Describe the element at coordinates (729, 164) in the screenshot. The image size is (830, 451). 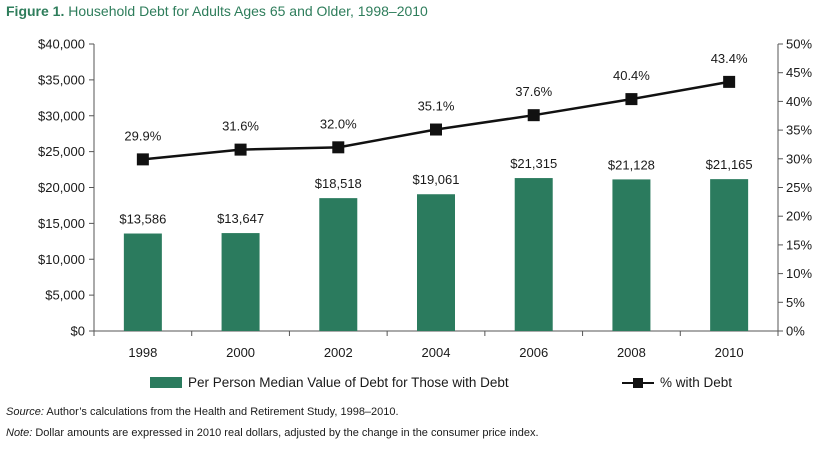
I see `bar-data-label: $21,165` at that location.